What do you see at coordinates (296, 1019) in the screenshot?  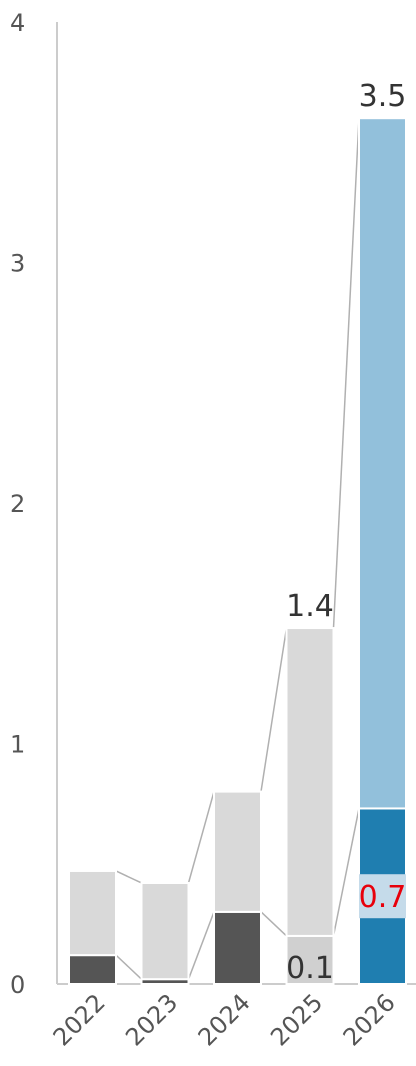 I see `x-tick-label: 2025` at bounding box center [296, 1019].